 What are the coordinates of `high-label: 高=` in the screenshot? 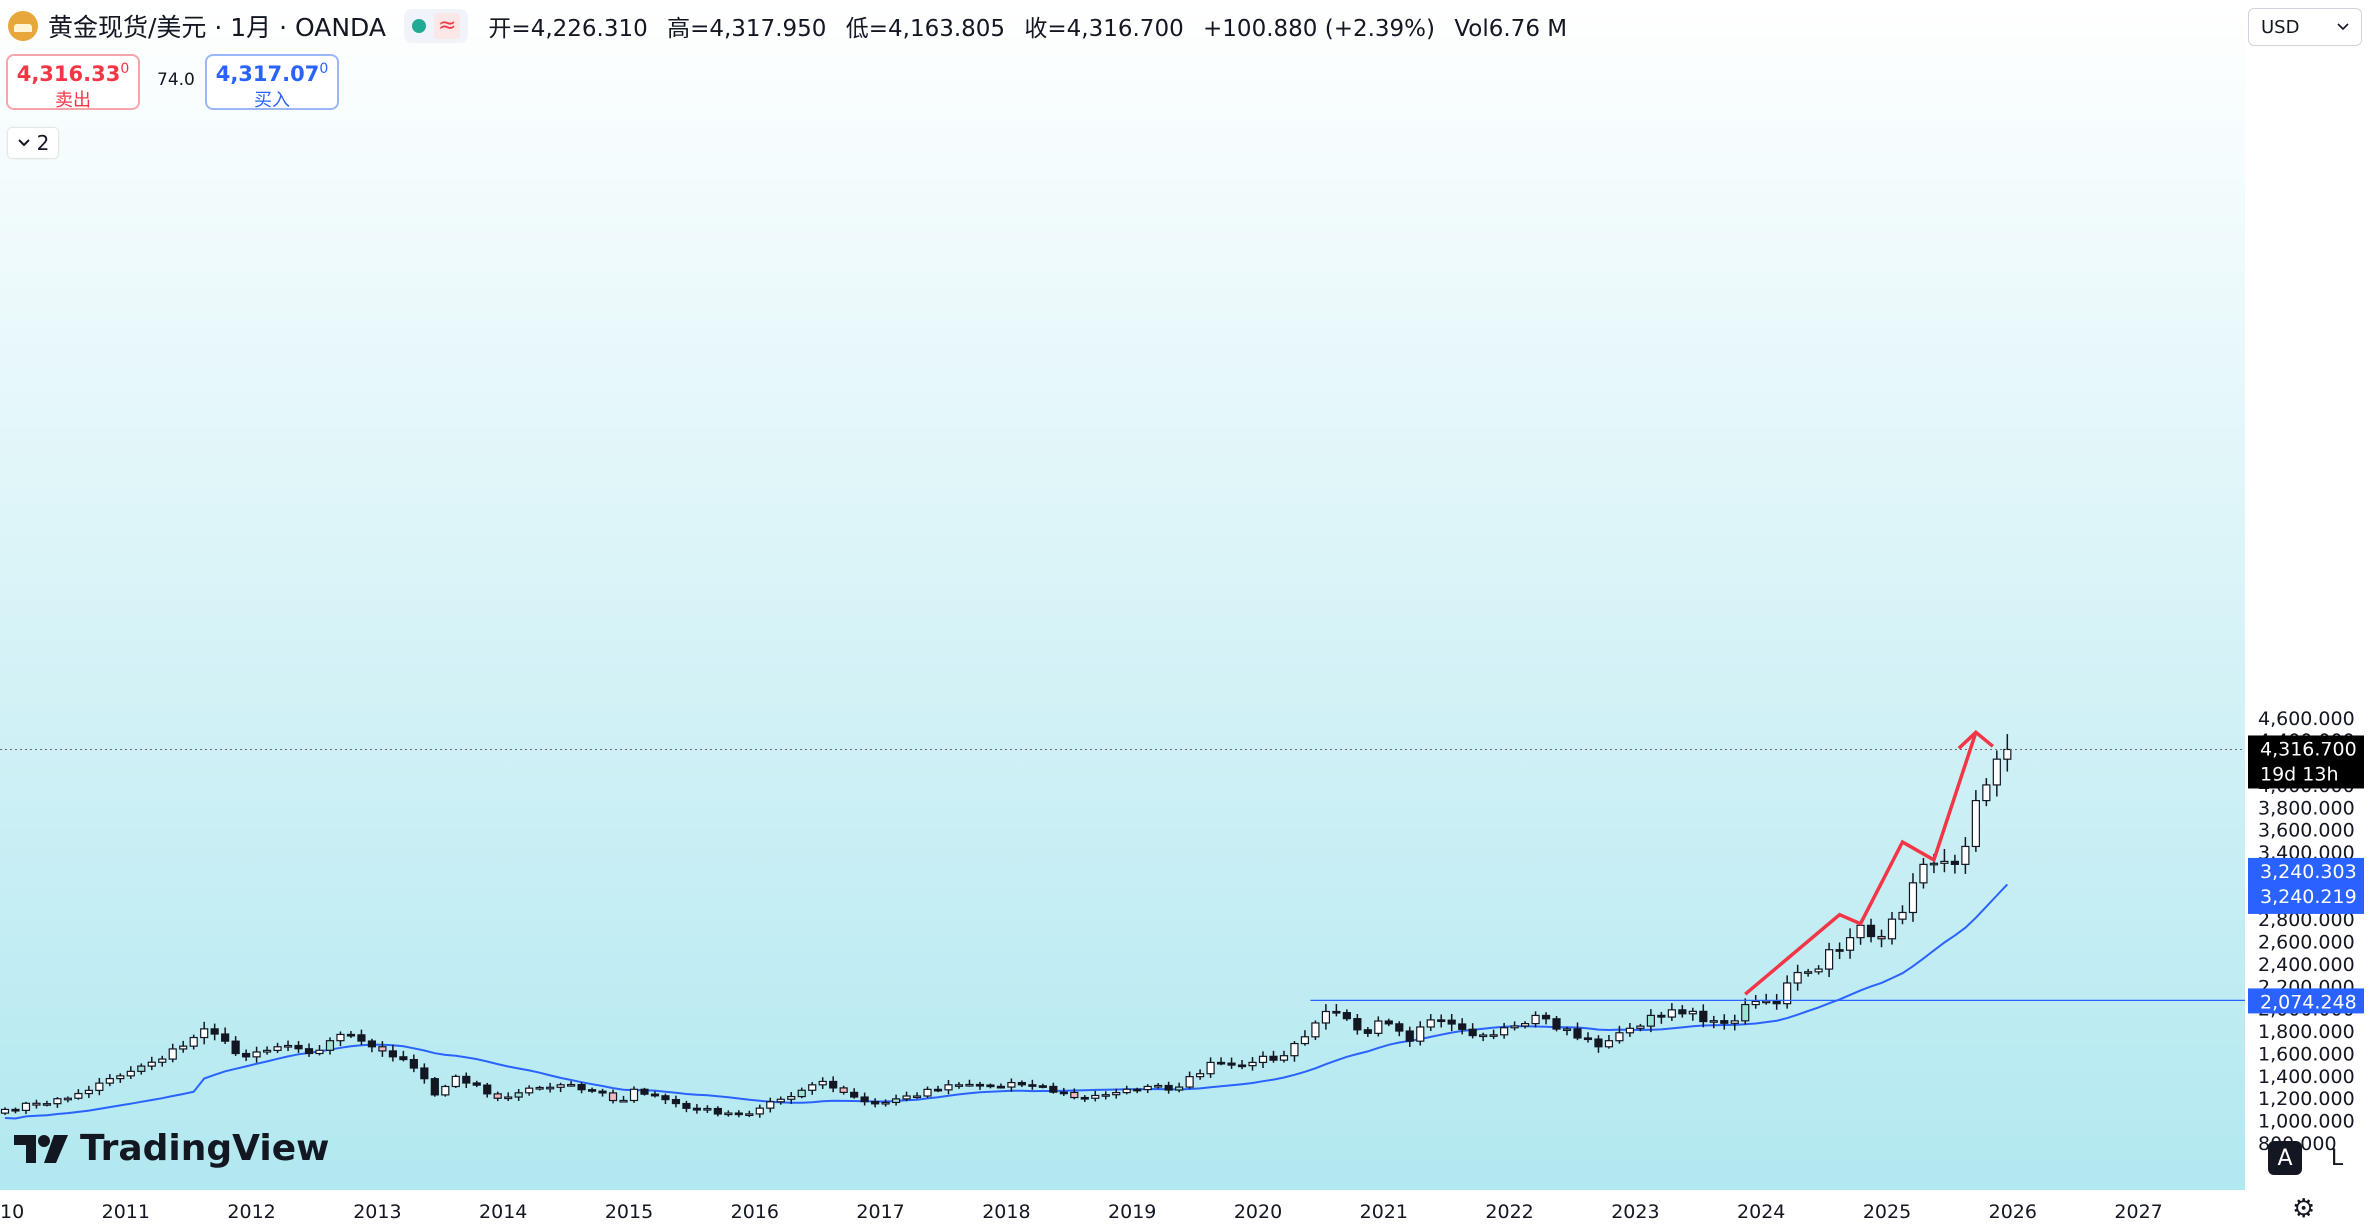 It's located at (688, 29).